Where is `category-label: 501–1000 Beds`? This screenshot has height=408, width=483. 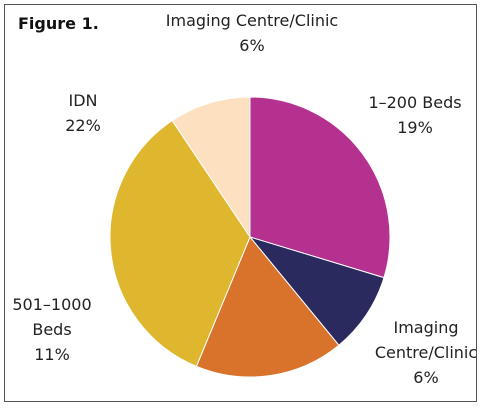
category-label: 501–1000 Beds is located at coordinates (52, 317).